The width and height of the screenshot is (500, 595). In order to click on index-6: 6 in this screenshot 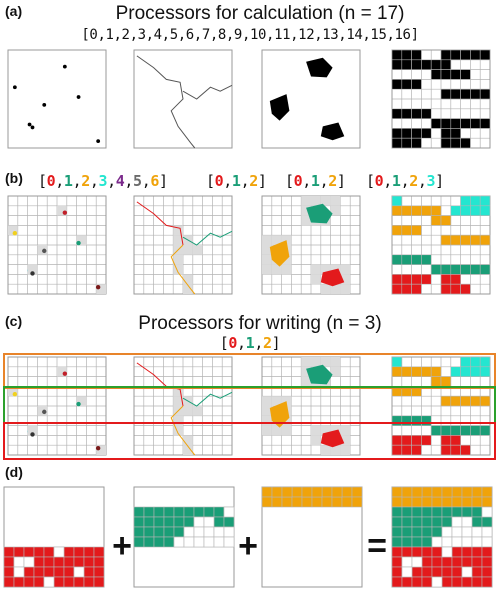, I will do `click(154, 181)`.